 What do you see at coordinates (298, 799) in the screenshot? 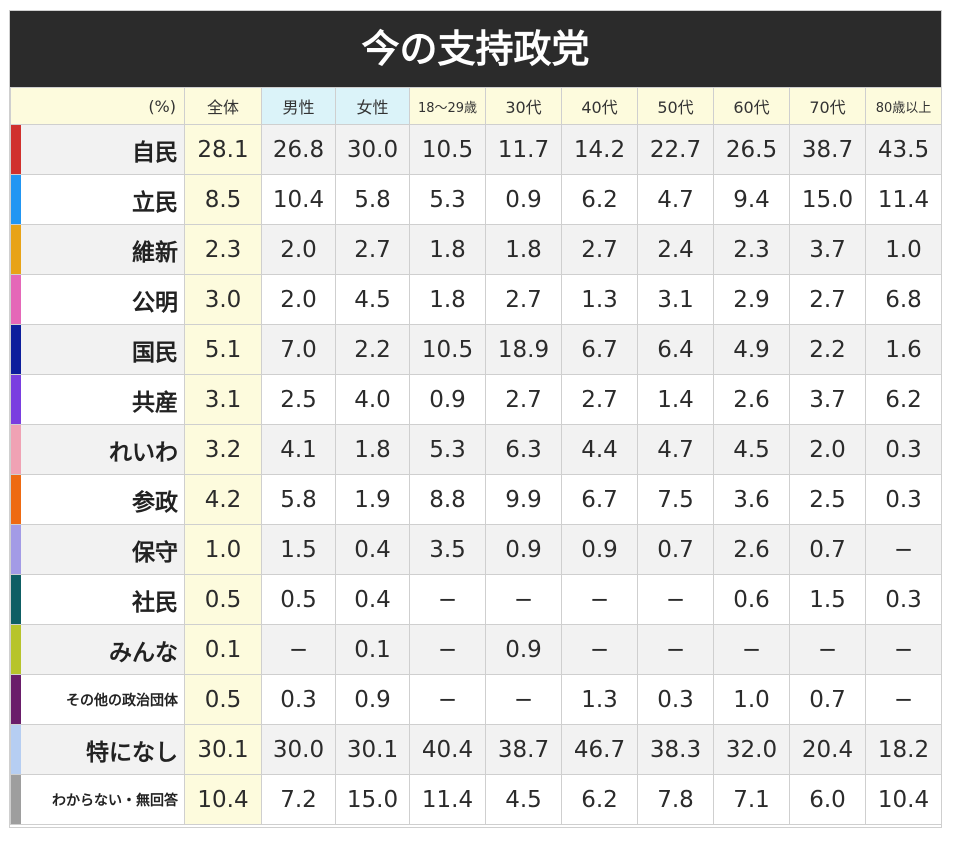
I see `value-cell: 7.2` at bounding box center [298, 799].